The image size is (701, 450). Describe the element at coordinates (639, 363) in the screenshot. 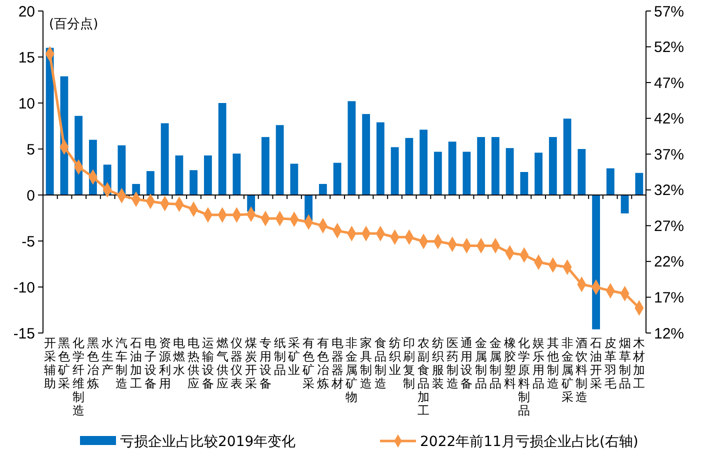

I see `x-tick-label: 木材加工` at that location.